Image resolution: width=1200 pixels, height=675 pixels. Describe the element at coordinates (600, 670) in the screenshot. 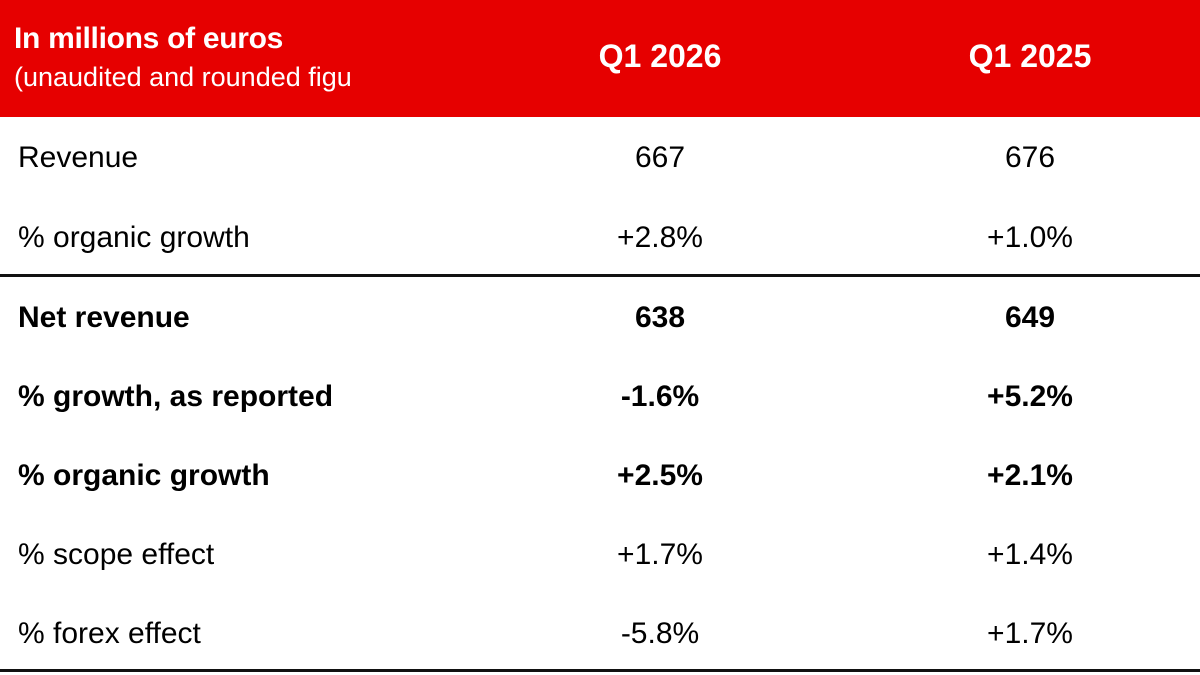

I see `bottom-divider` at that location.